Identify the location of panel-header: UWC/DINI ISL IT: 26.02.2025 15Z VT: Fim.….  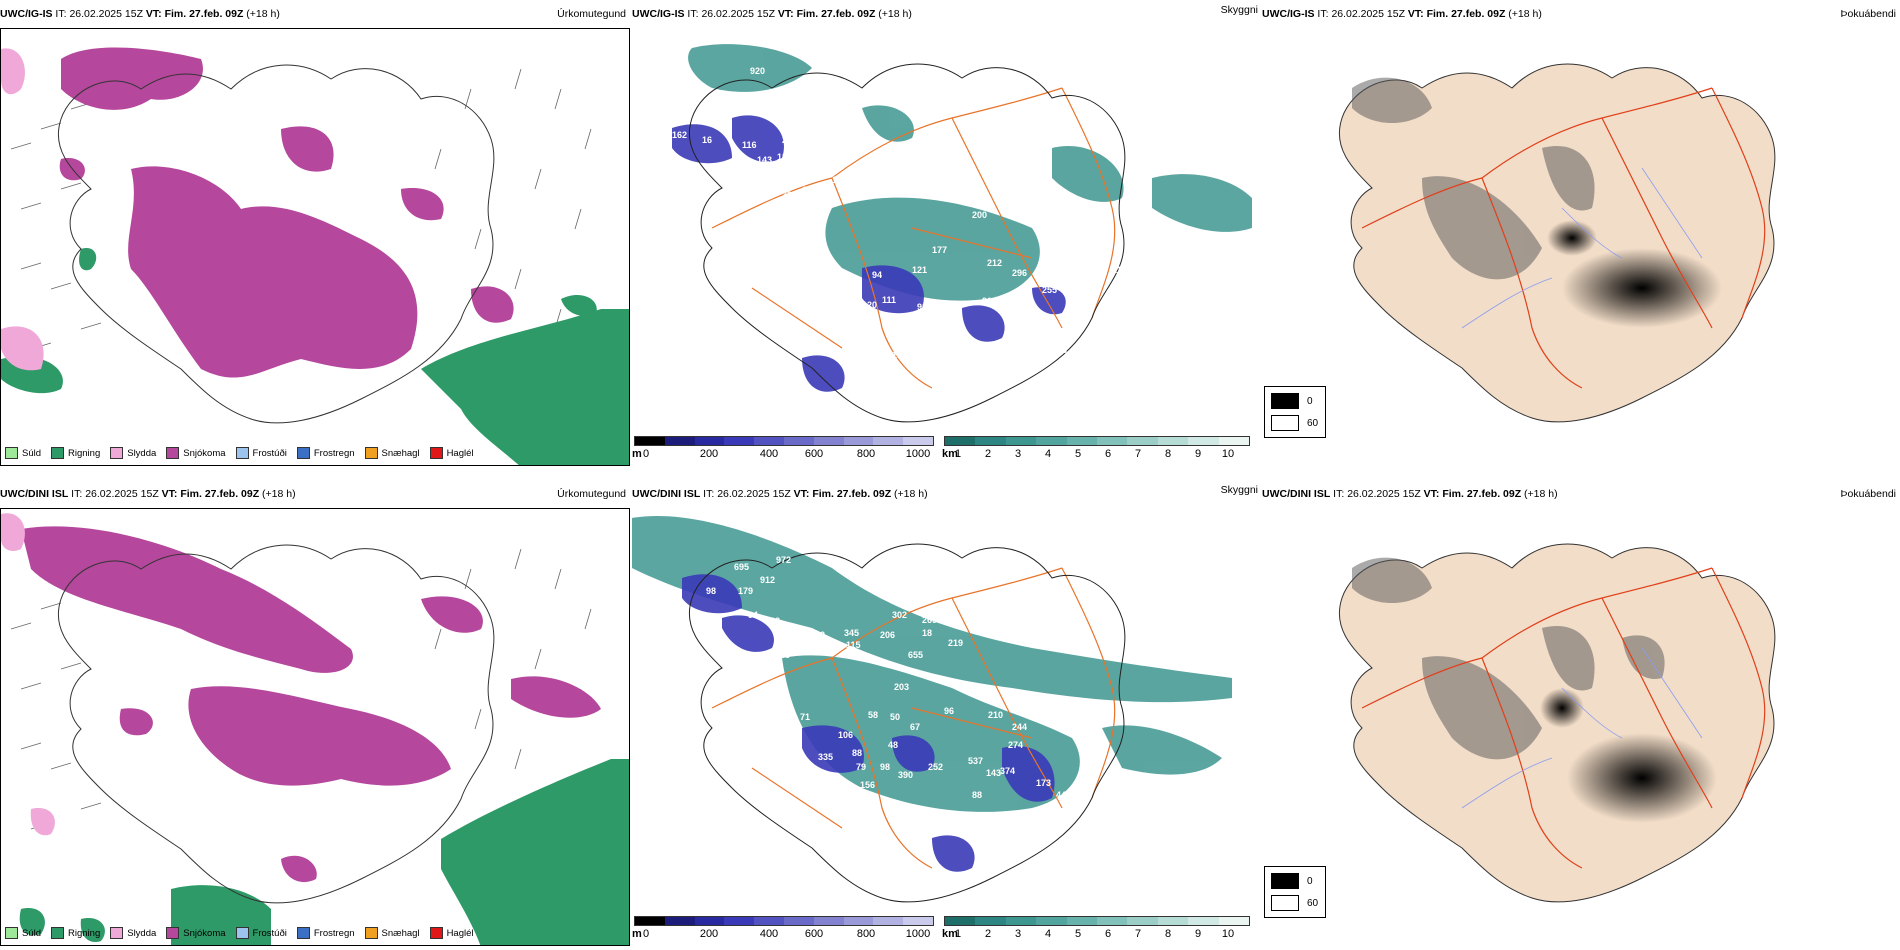
(315, 496).